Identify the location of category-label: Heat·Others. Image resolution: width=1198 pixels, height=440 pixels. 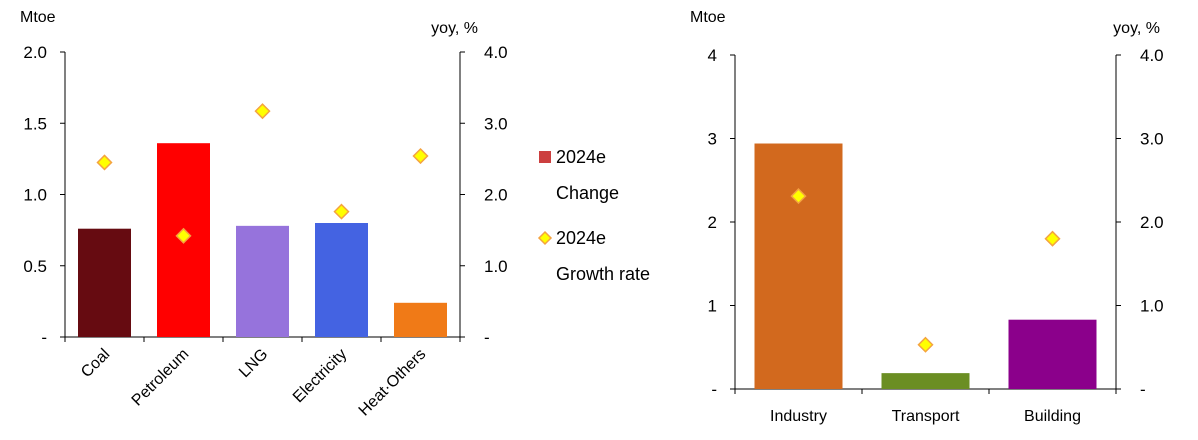
(393, 383).